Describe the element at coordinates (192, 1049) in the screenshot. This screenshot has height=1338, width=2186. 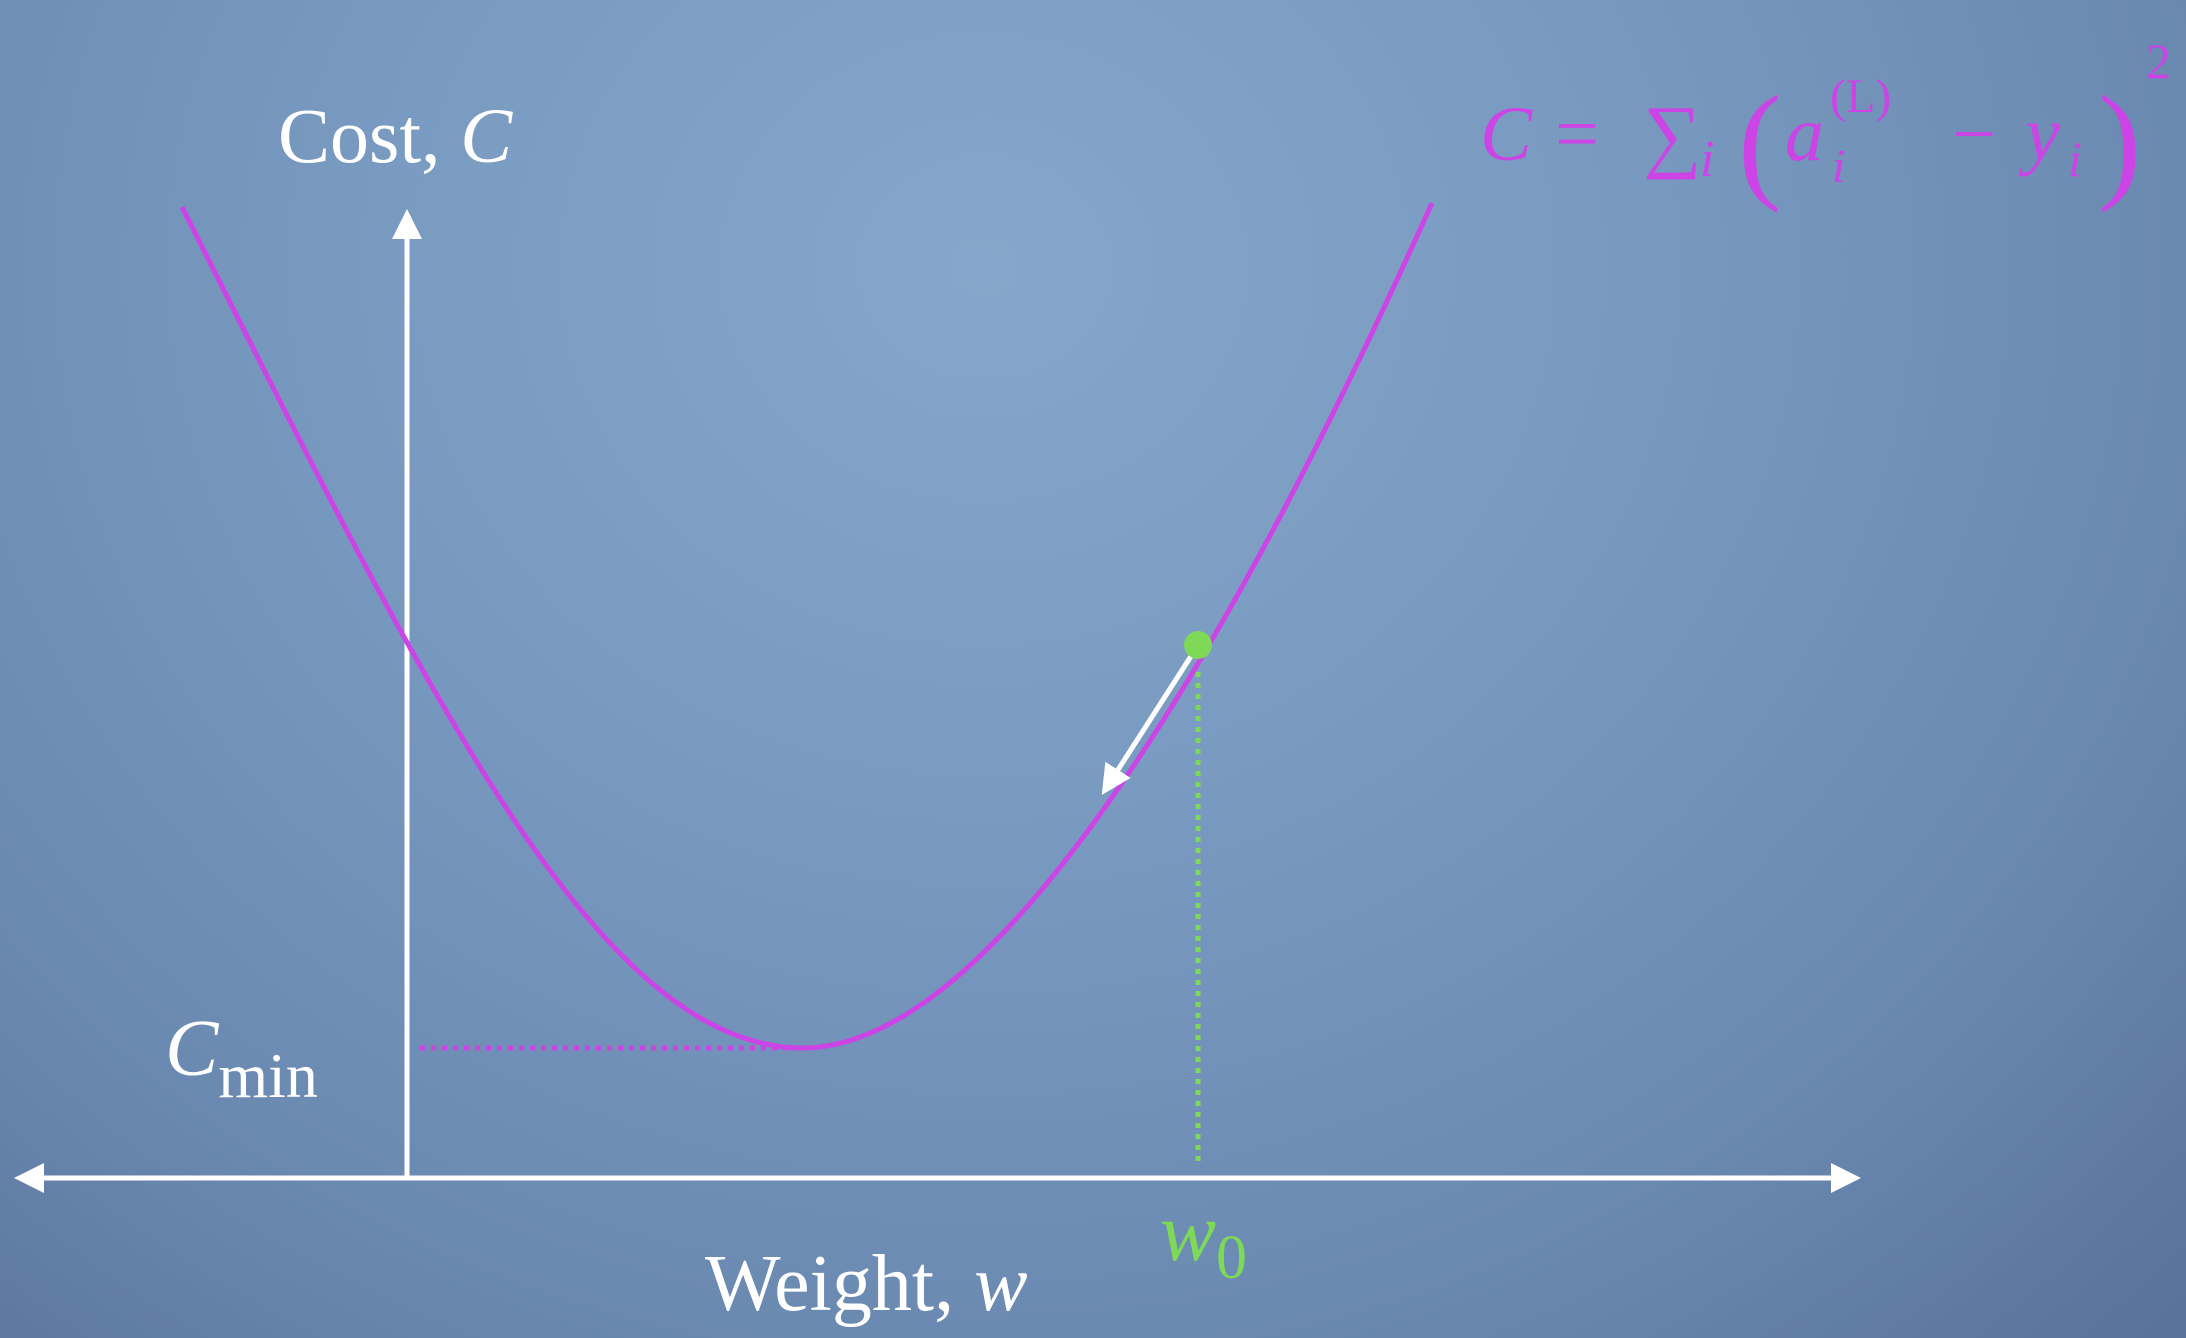
I see `cmin-label-base: C` at that location.